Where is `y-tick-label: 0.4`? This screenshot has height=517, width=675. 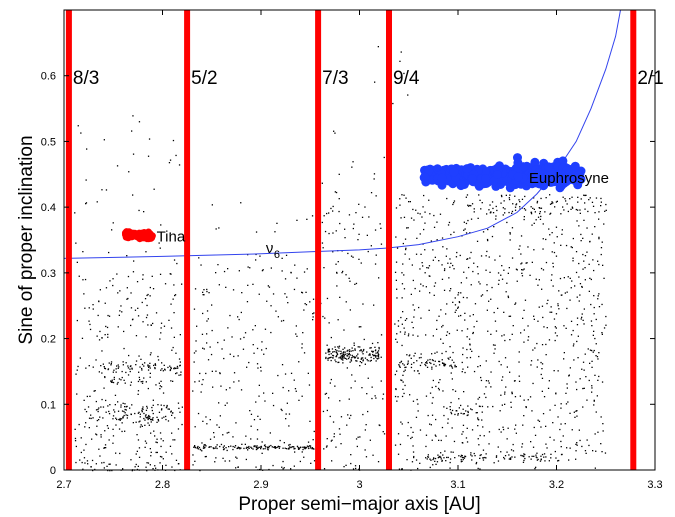
y-tick-label: 0.4 is located at coordinates (48, 208).